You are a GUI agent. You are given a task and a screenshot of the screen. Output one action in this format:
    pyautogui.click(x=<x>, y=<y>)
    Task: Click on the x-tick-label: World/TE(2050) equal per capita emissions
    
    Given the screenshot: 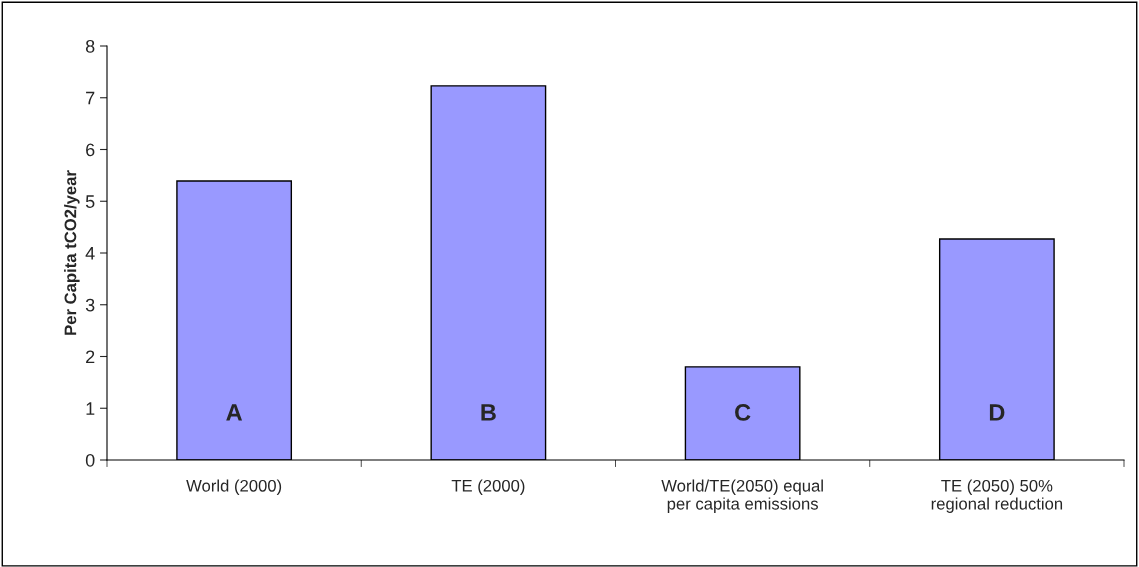 What is the action you would take?
    pyautogui.click(x=742, y=496)
    